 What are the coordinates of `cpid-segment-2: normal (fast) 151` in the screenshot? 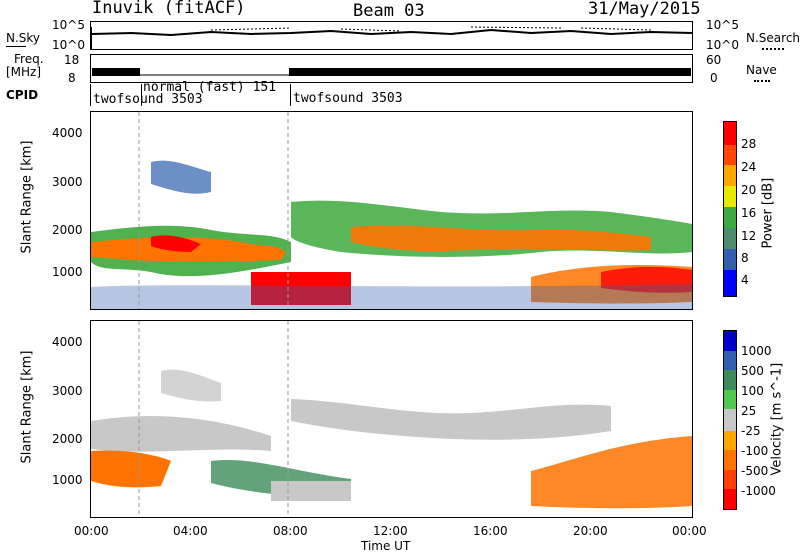 It's located at (210, 87).